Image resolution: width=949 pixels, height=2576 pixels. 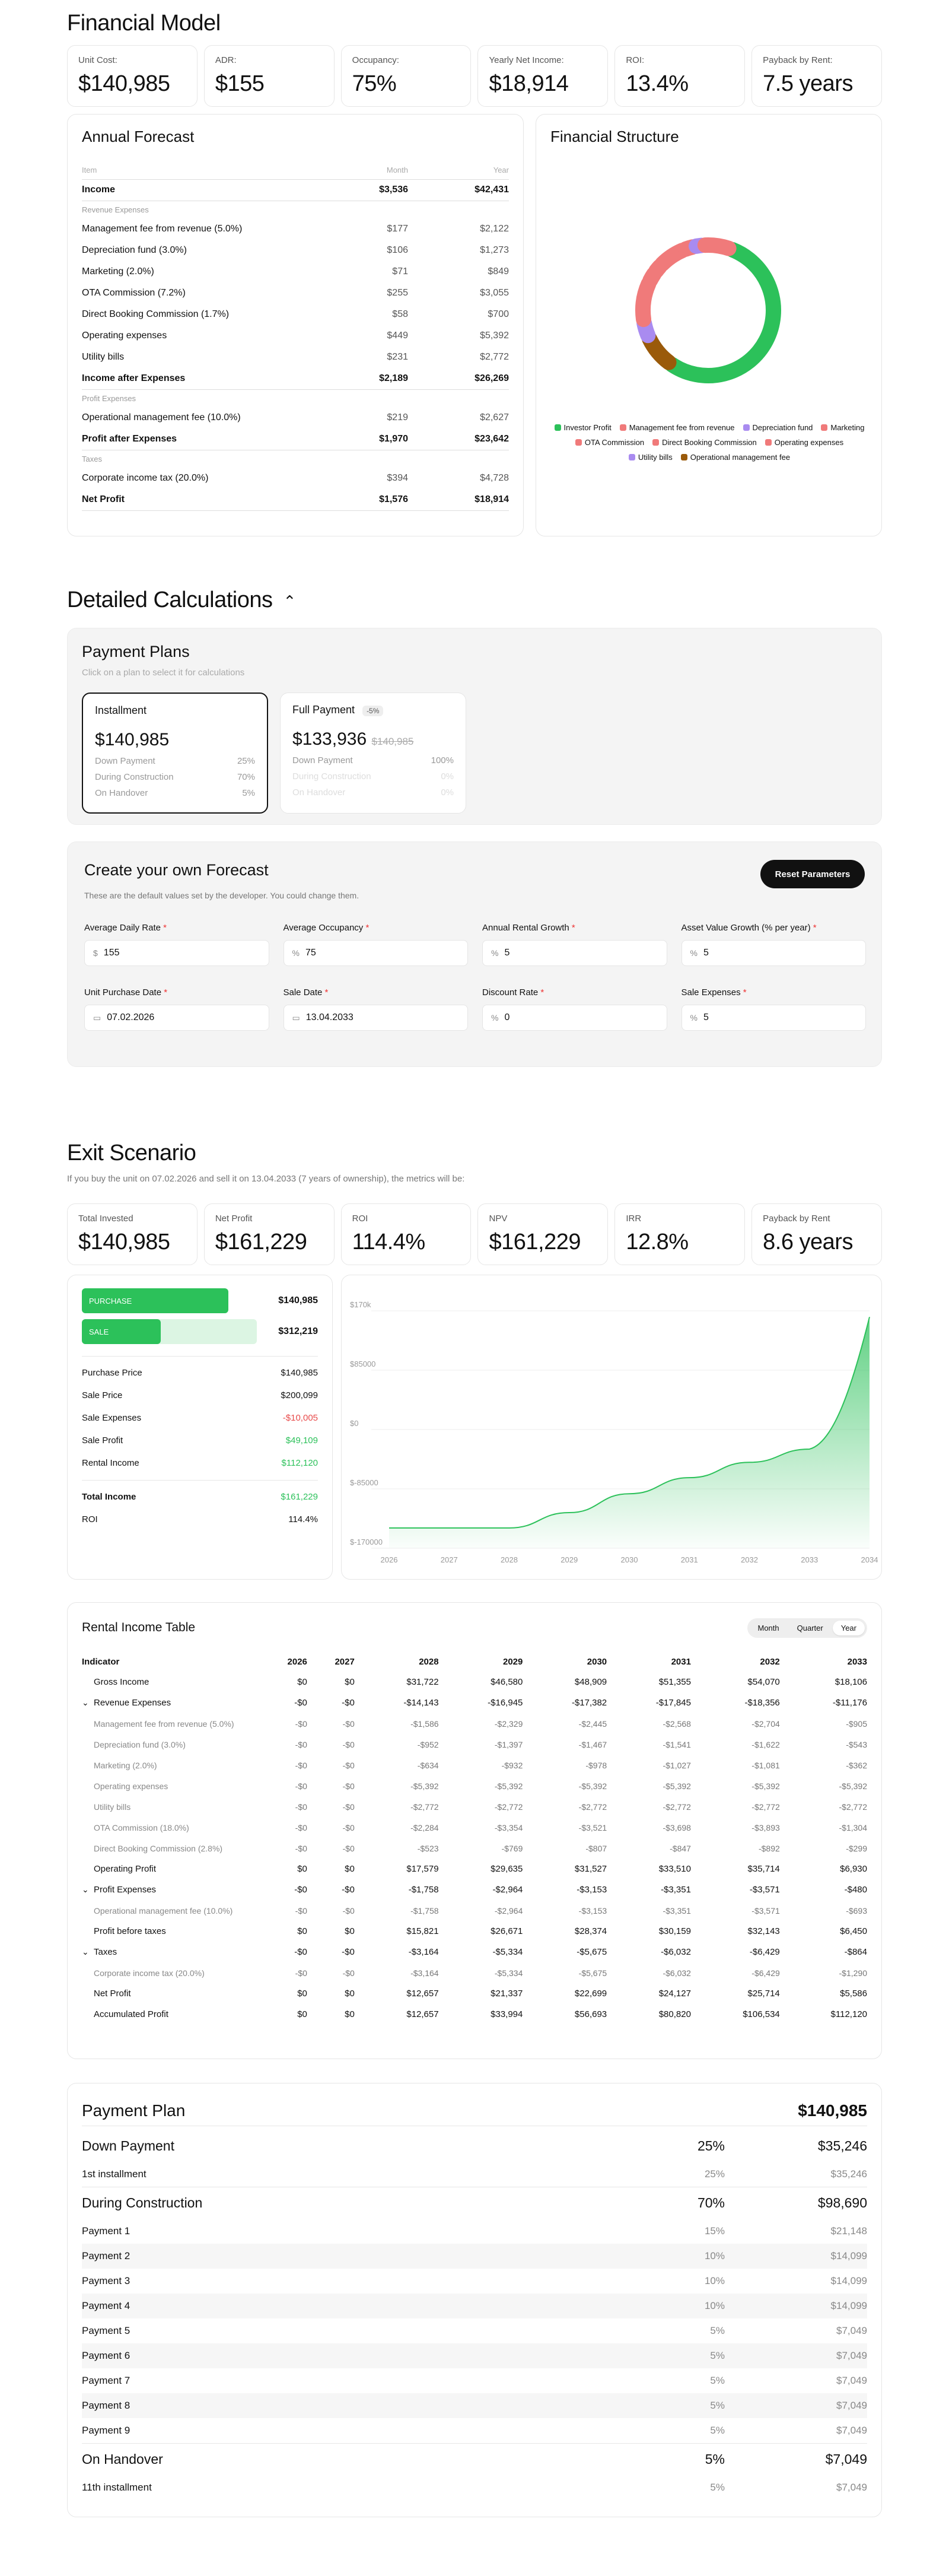 I want to click on breakdown-value: $49,109, so click(x=301, y=1440).